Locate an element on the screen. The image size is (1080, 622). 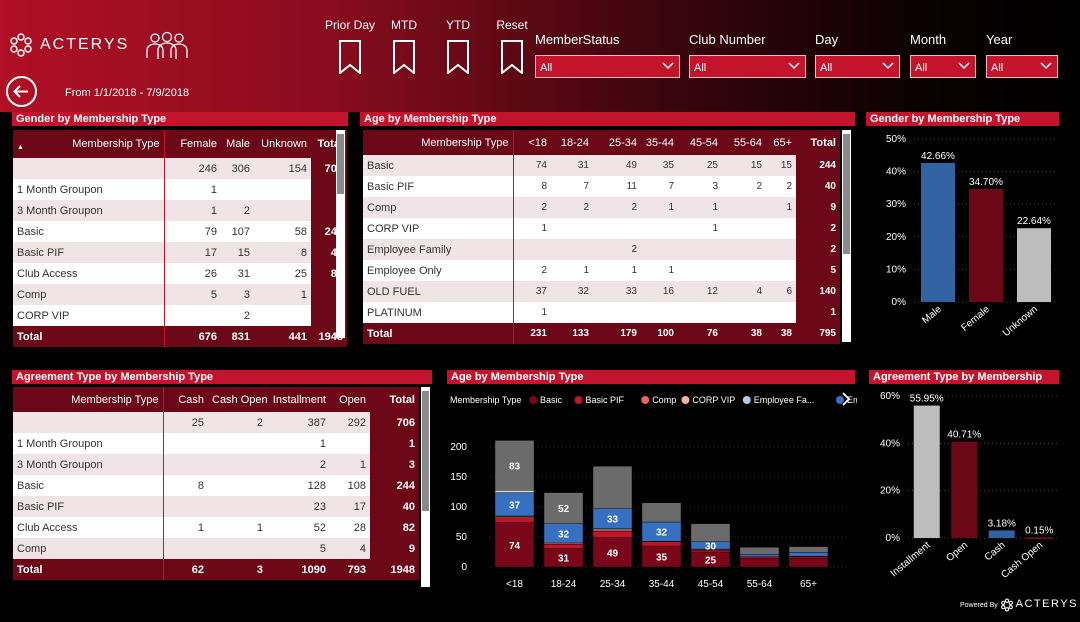
table-row: Basic 74 31 49 35 25 15 15 244 is located at coordinates (601, 165).